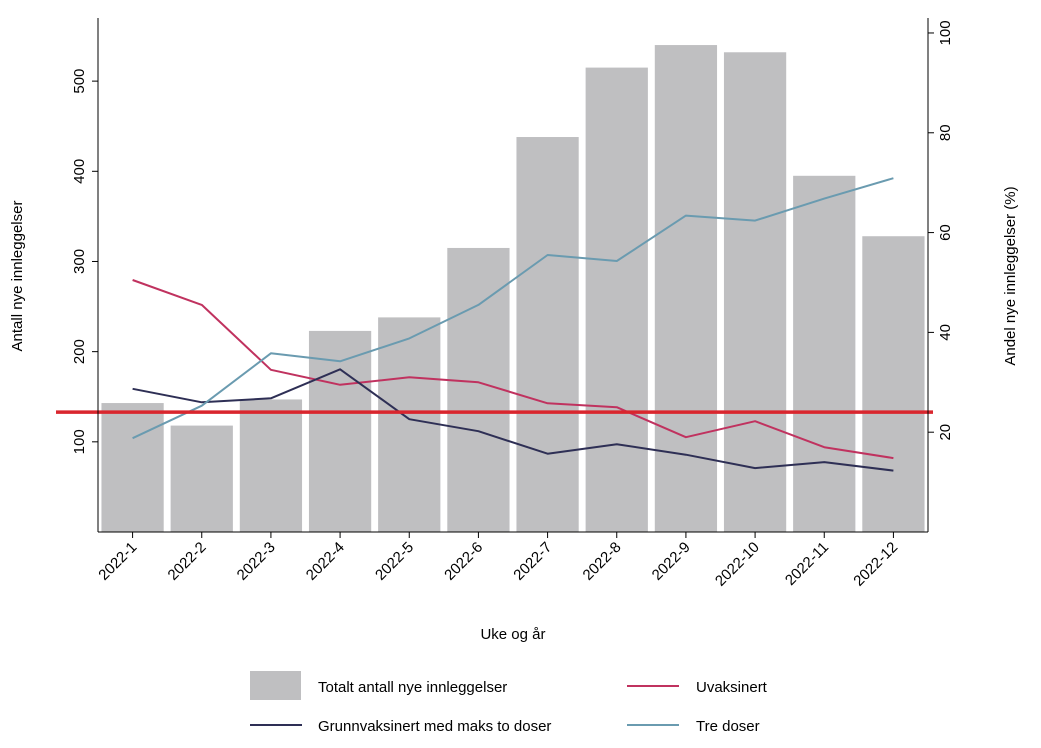 Image resolution: width=1041 pixels, height=748 pixels. Describe the element at coordinates (79, 441) in the screenshot. I see `left-tick-label: 100` at that location.